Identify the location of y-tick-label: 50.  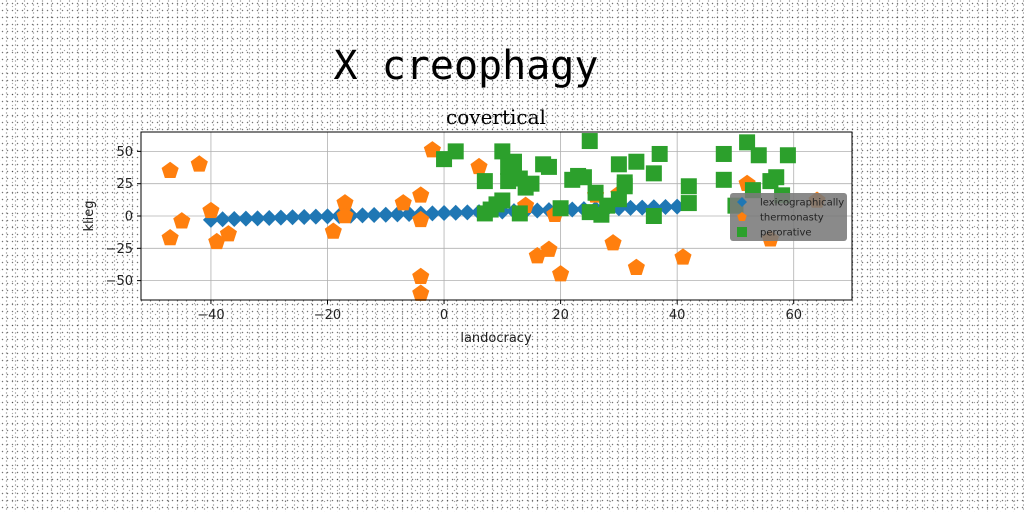
(124, 152).